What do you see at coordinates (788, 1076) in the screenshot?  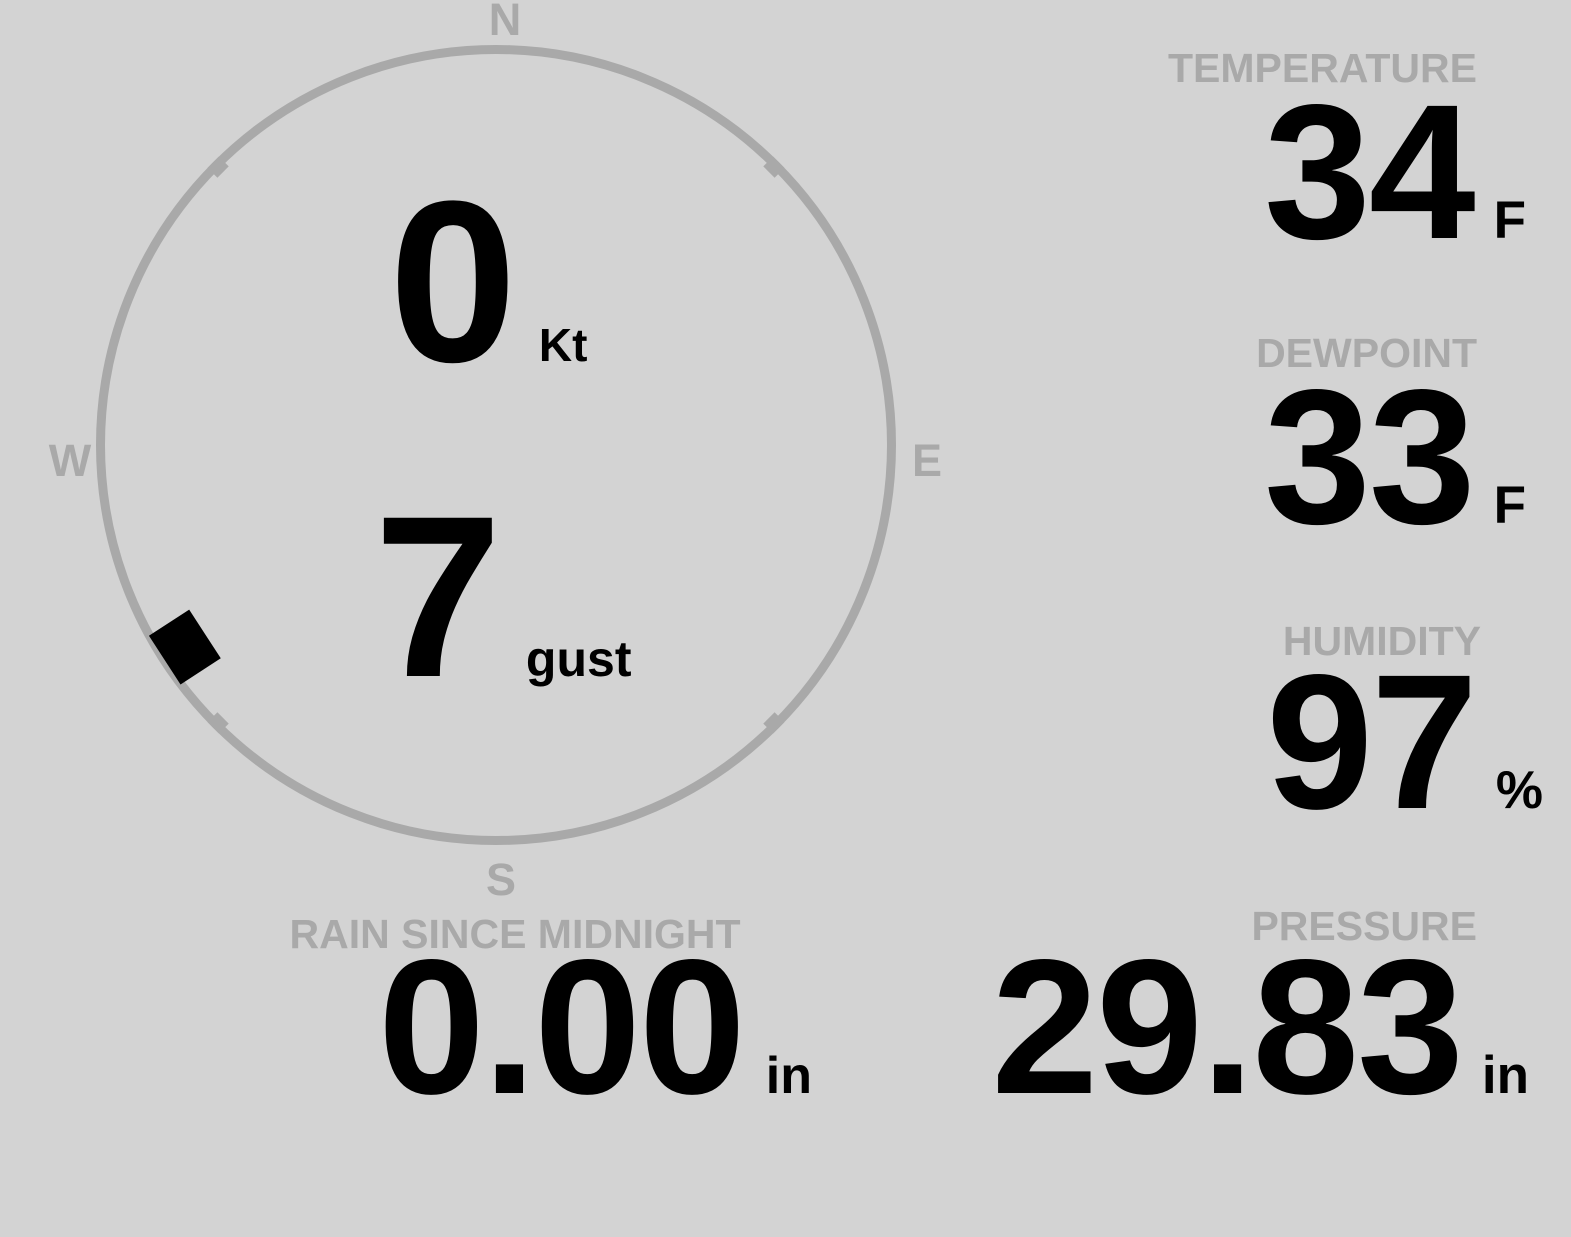 I see `rain-unit: in` at bounding box center [788, 1076].